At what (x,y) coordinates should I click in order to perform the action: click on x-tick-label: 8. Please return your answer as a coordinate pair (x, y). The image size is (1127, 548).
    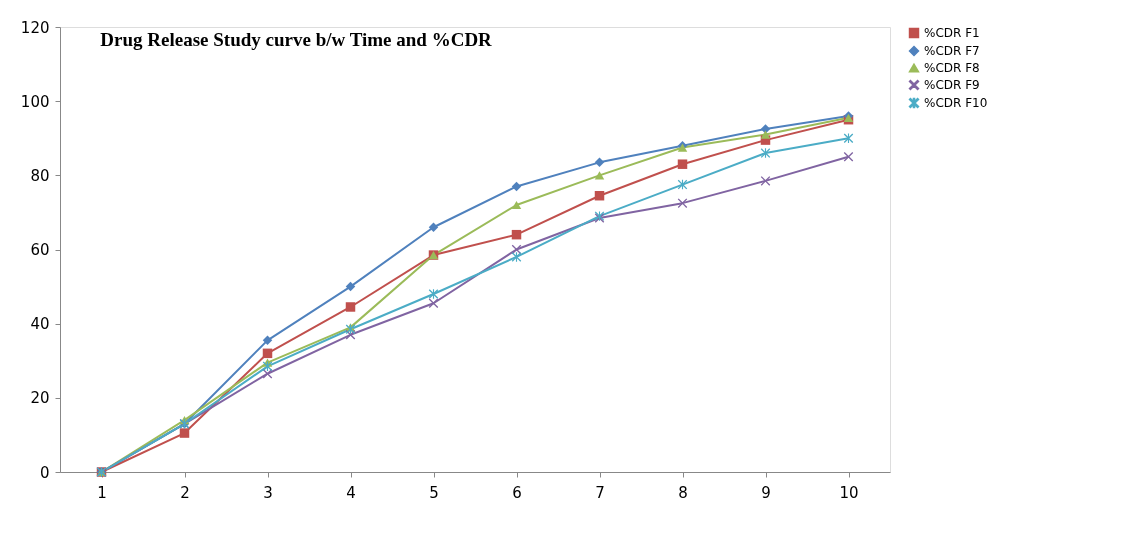
    Looking at the image, I should click on (683, 492).